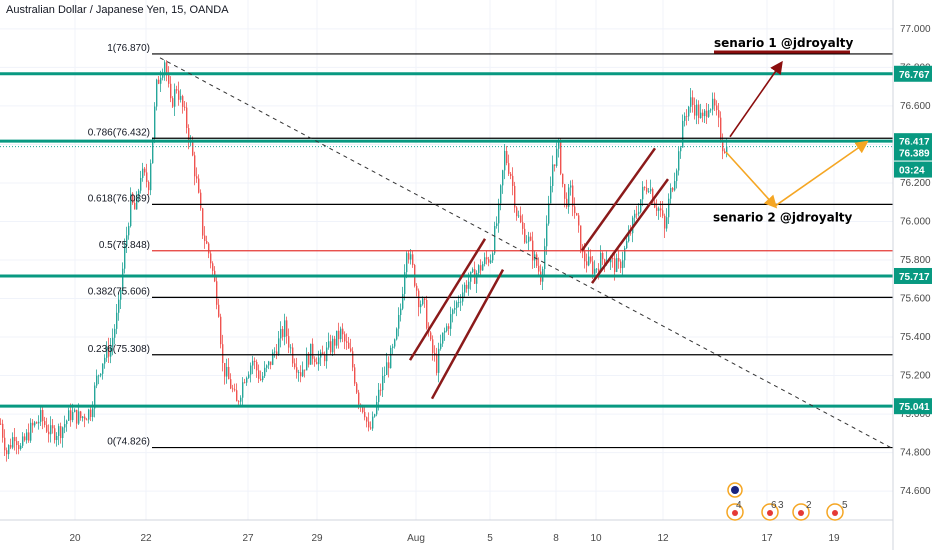 This screenshot has width=932, height=550. Describe the element at coordinates (751, 180) in the screenshot. I see `scenario2-arrow-down` at that location.